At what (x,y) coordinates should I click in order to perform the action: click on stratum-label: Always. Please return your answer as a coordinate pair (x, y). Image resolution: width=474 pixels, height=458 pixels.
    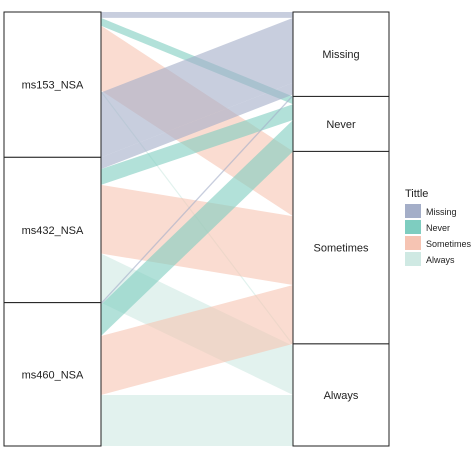
    Looking at the image, I should click on (341, 396).